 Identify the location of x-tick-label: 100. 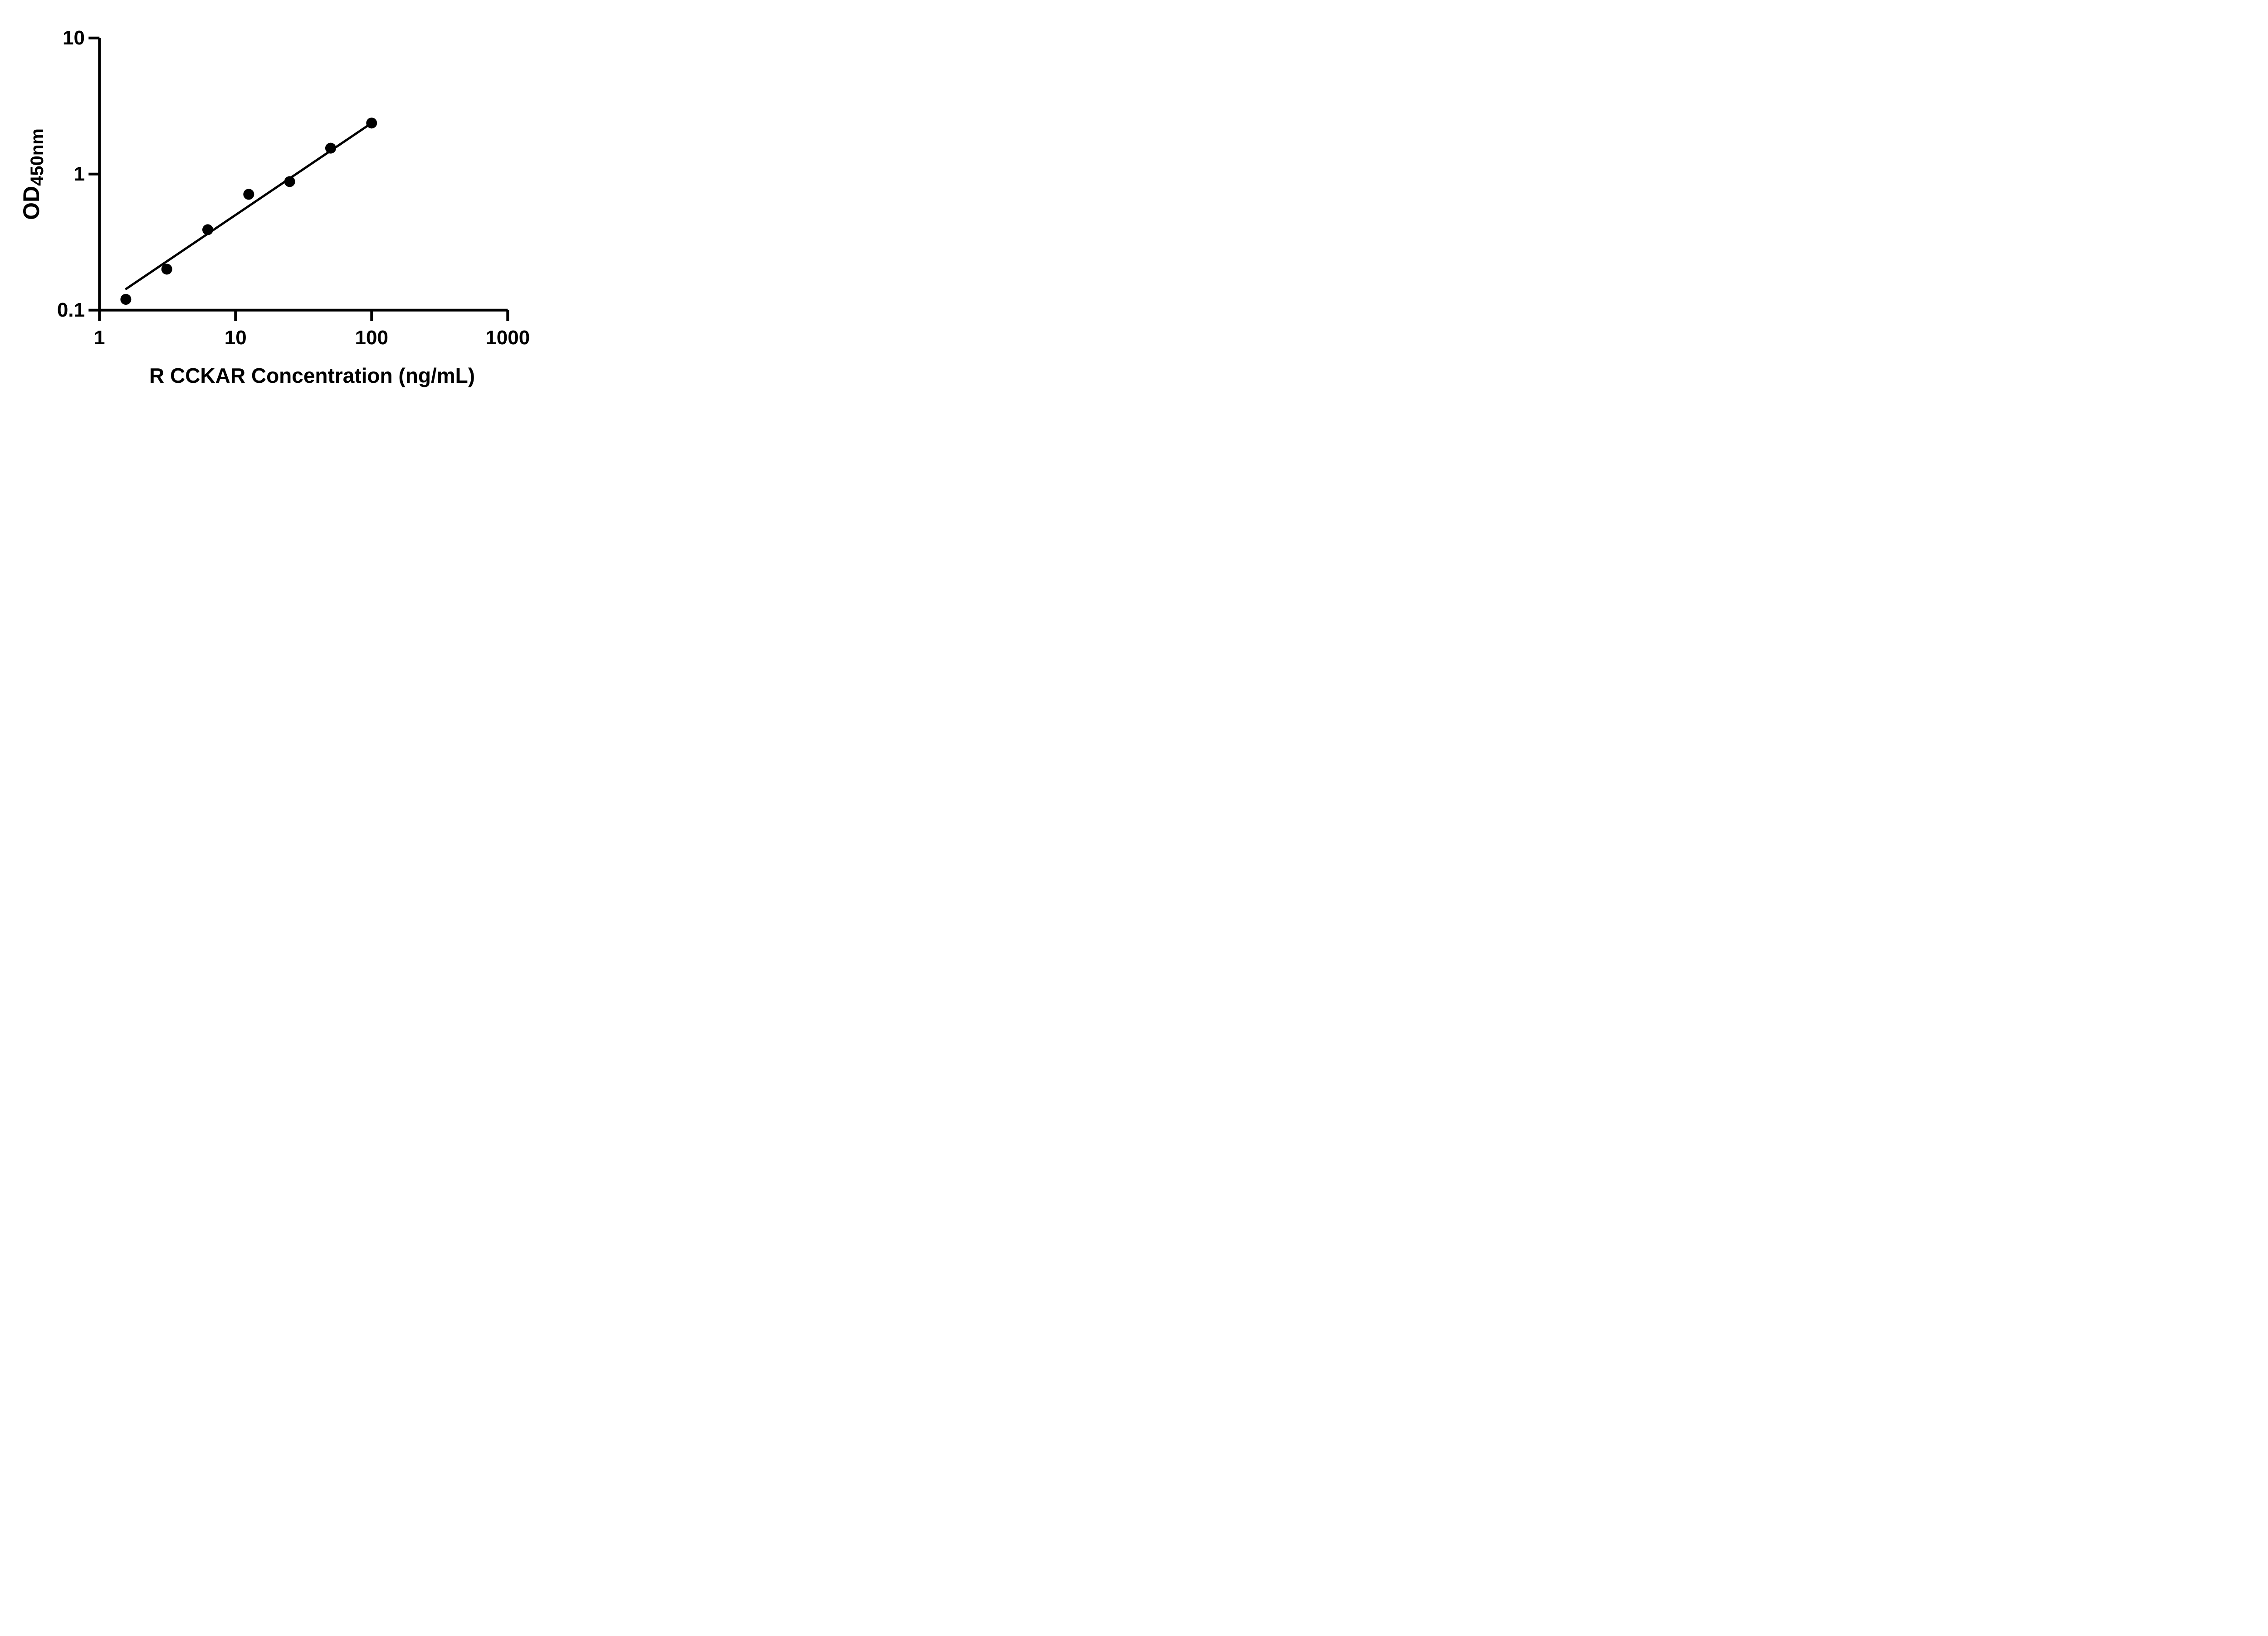
(372, 338).